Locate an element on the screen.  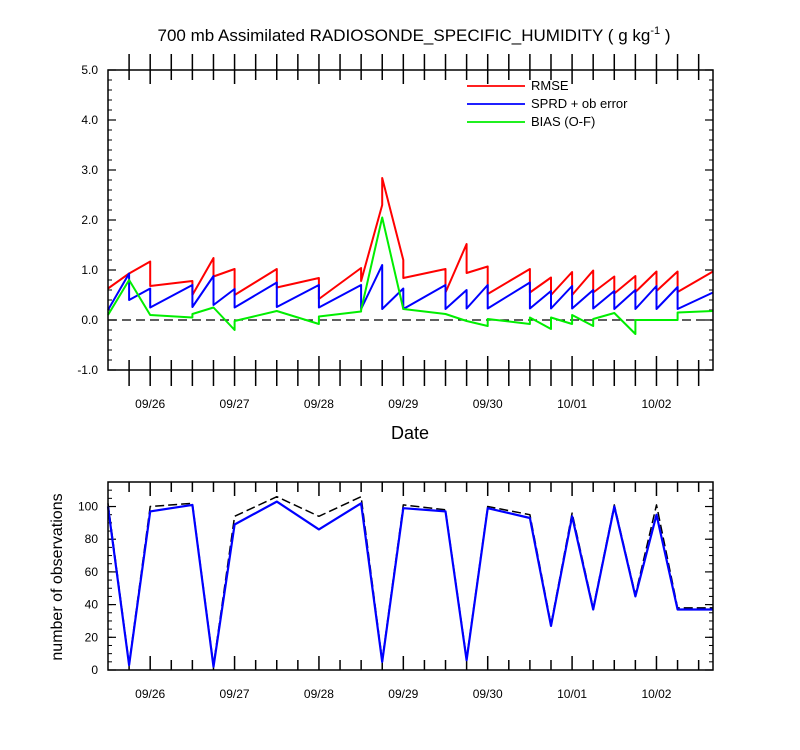
y-axis-label-observations: number of observations is located at coordinates (57, 576).